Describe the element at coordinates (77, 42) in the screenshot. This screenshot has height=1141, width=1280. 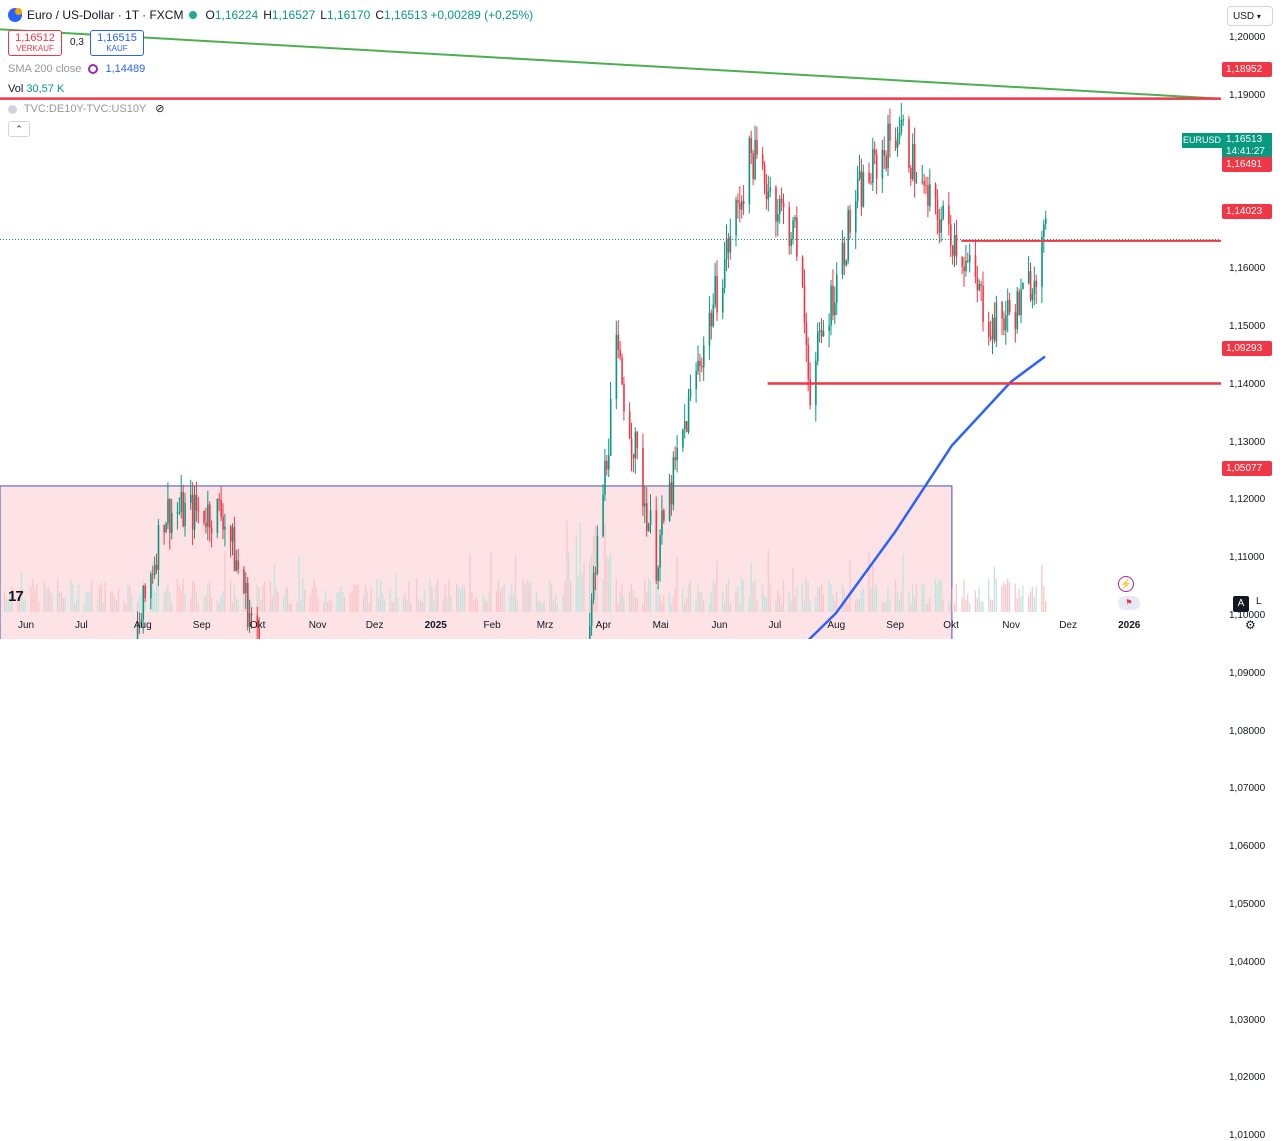
I see `spread-value: 0,3` at that location.